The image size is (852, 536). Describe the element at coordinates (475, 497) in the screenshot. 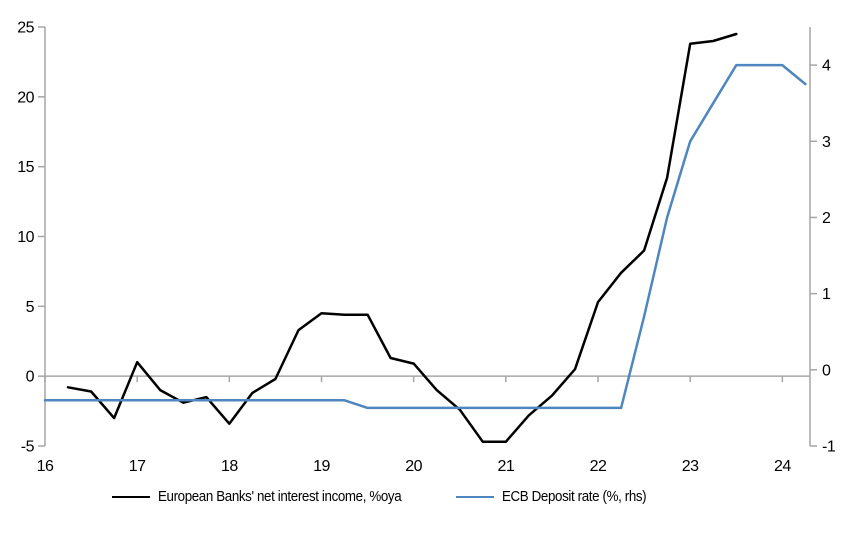

I see `deposit-rate-line-swatch` at that location.